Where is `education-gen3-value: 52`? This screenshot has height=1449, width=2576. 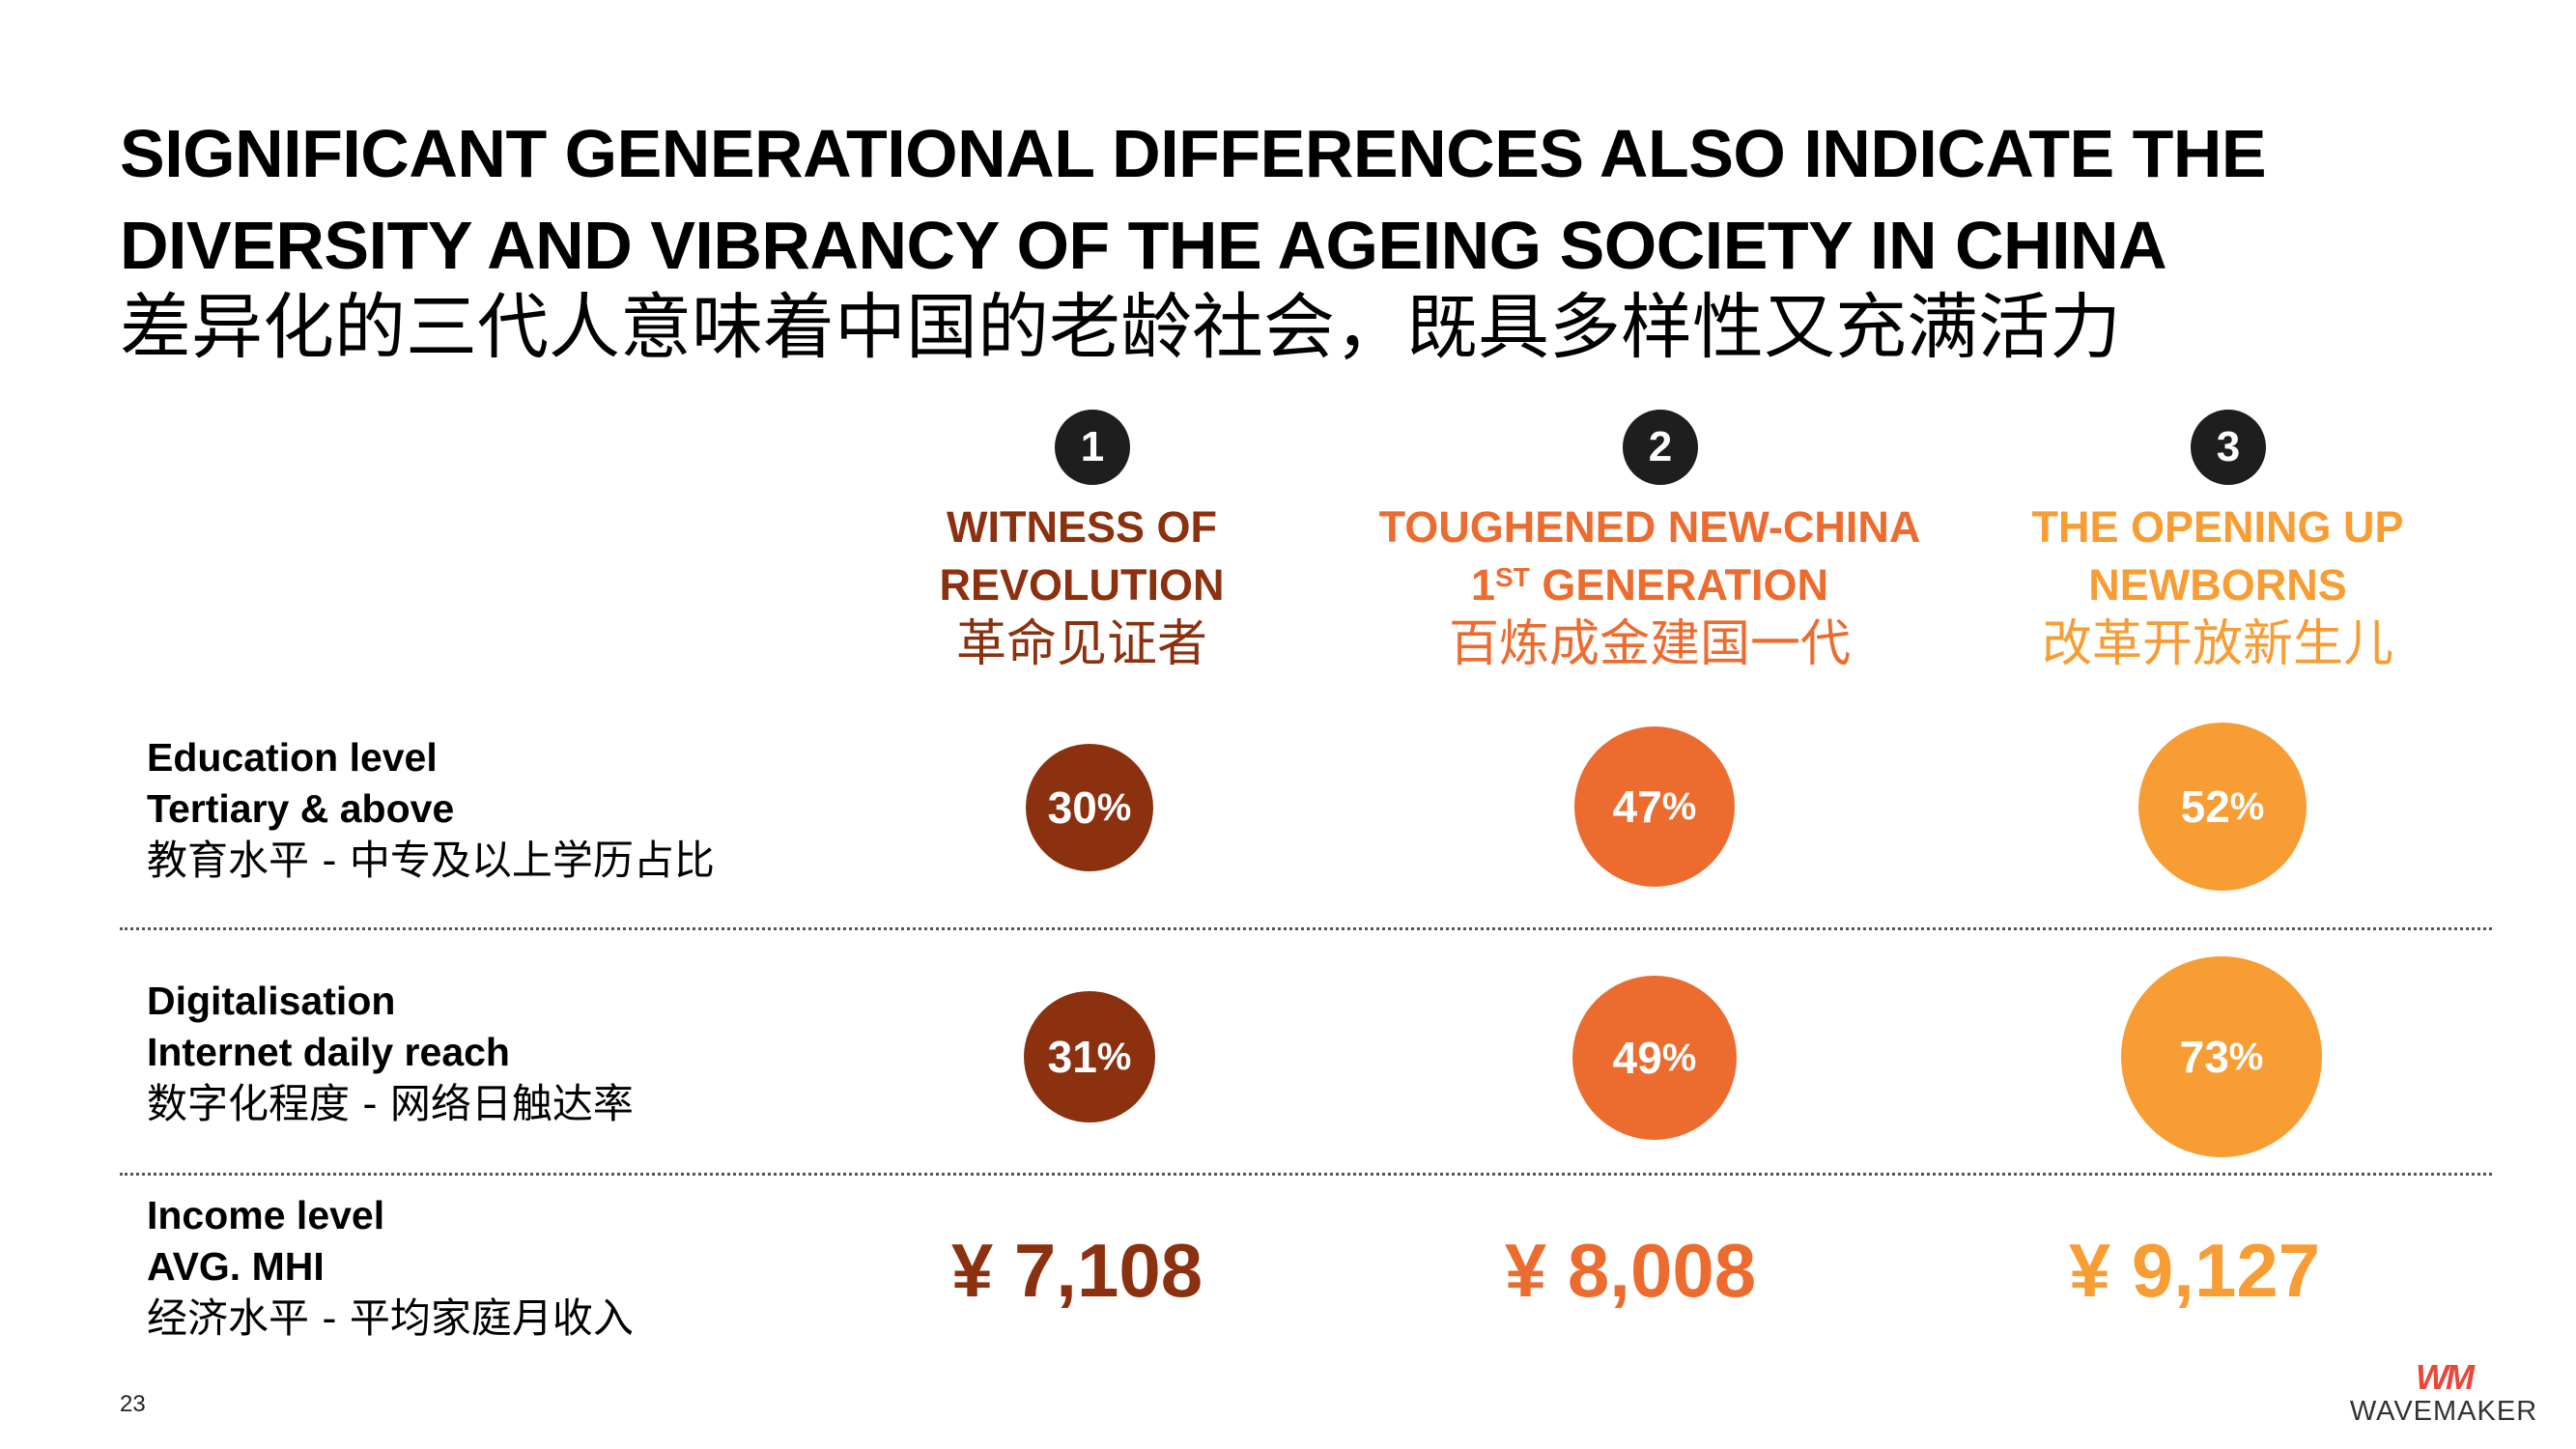 education-gen3-value: 52 is located at coordinates (2205, 806).